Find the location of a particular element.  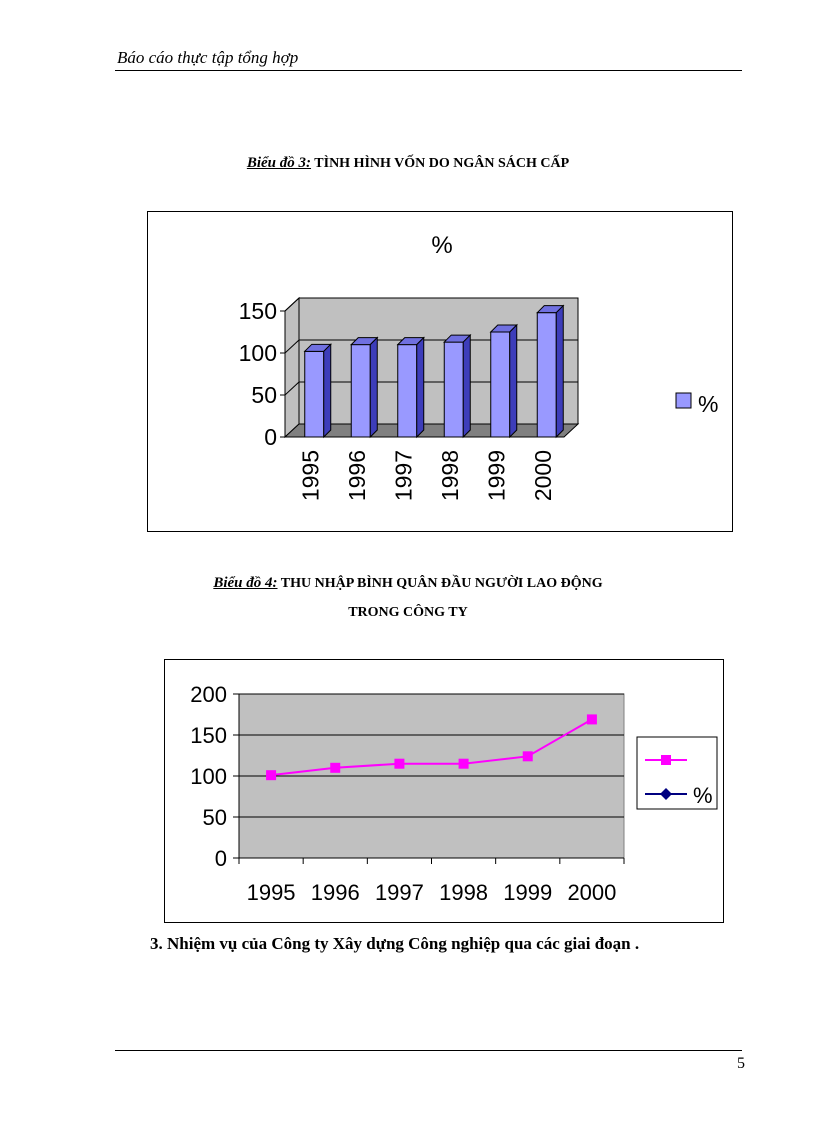

chart4-caption-lead: Biểu đồ 4 is located at coordinates (243, 583).